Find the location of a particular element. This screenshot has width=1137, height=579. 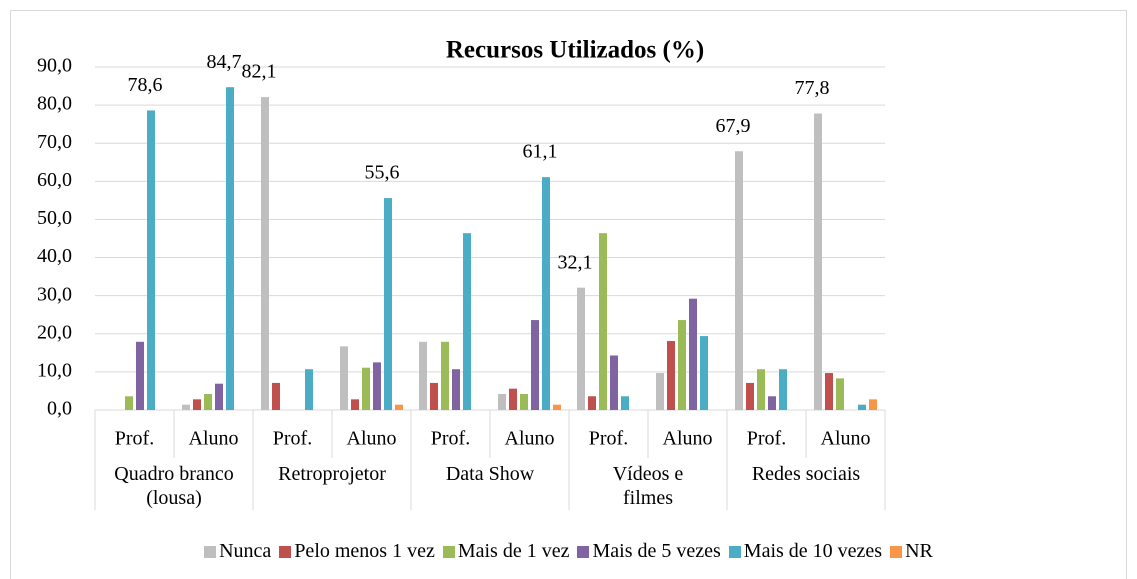

y-tick-label: 40,0 is located at coordinates (54, 256).